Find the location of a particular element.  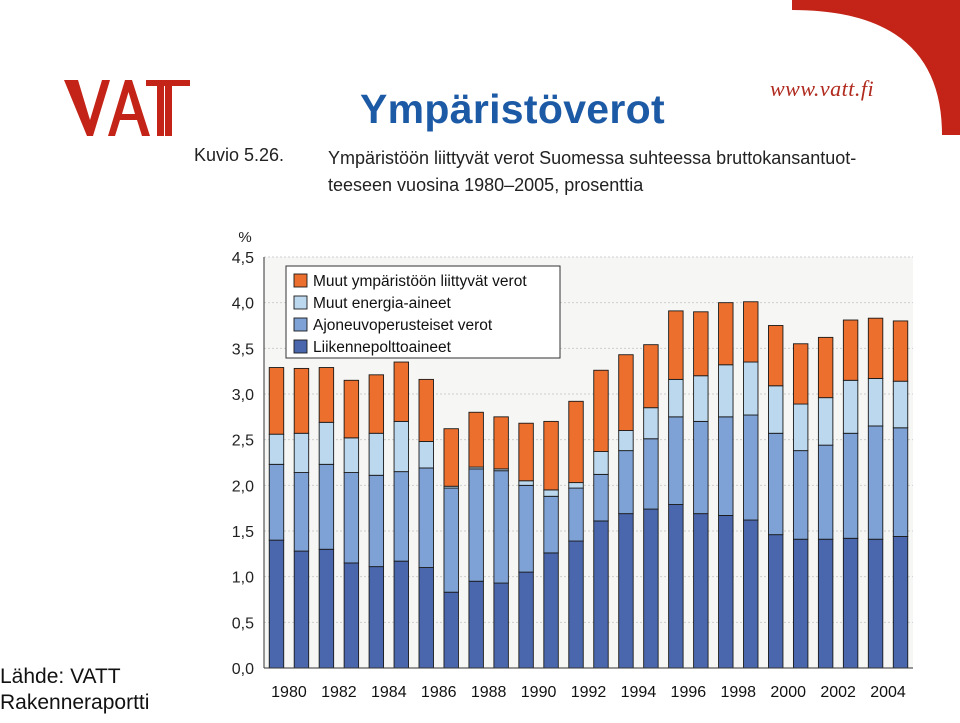

legend-box is located at coordinates (423, 312).